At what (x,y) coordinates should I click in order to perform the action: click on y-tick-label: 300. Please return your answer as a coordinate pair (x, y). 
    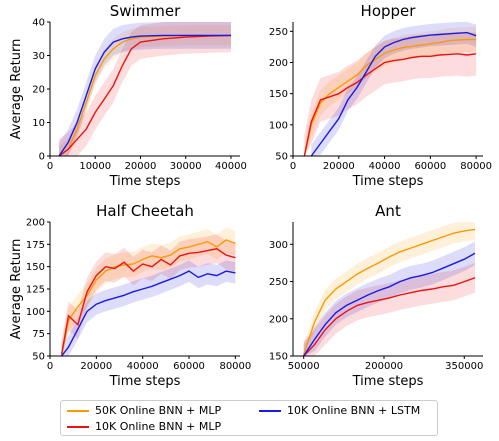
    Looking at the image, I should click on (278, 245).